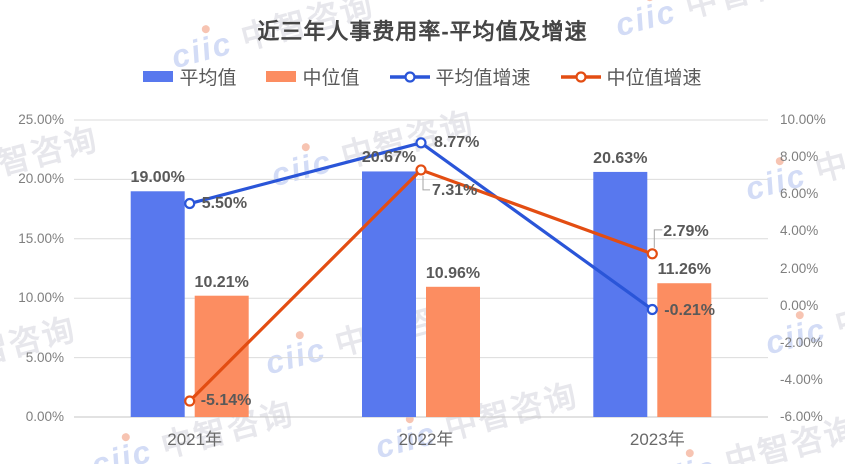 The width and height of the screenshot is (845, 464). Describe the element at coordinates (331, 78) in the screenshot. I see `legend-label-median: 中位值` at that location.